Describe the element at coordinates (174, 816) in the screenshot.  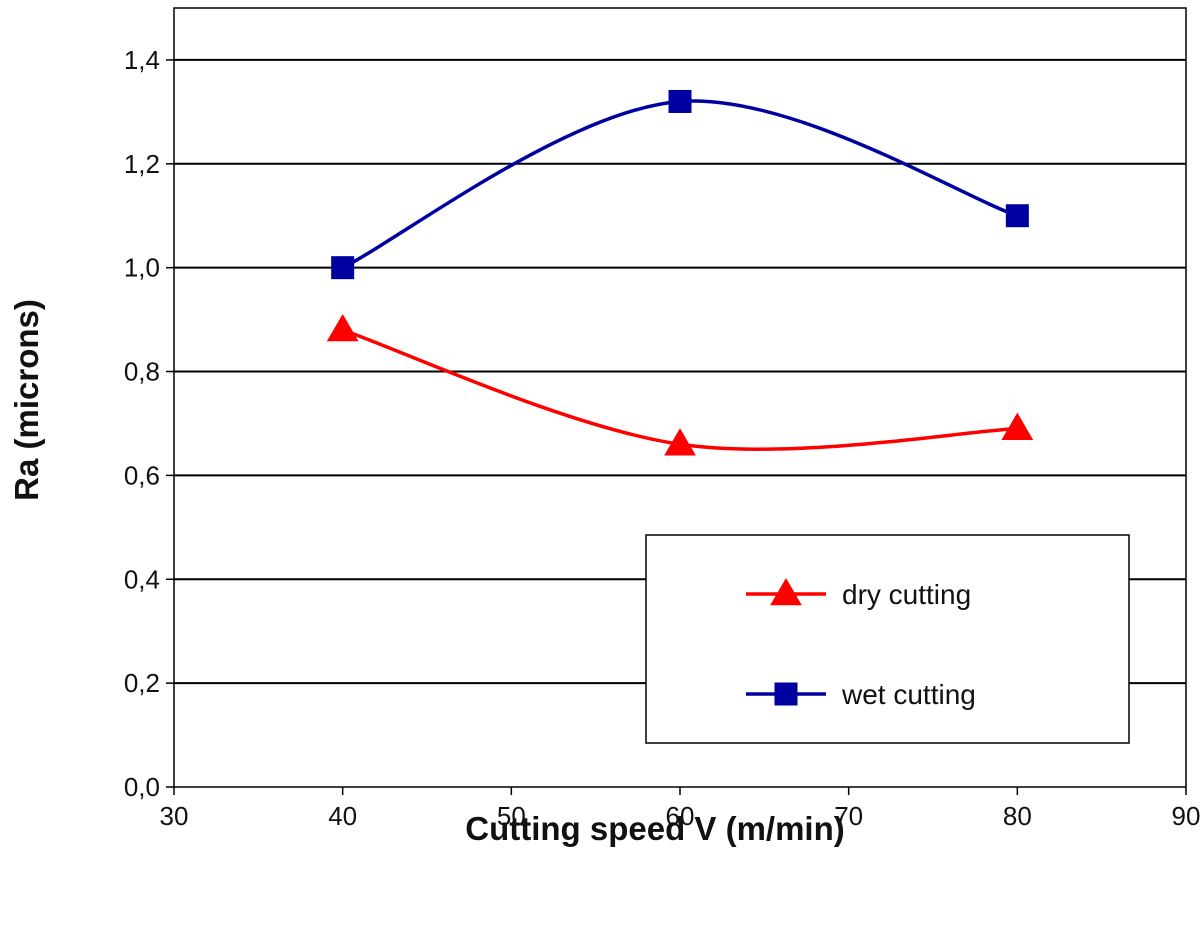
I see `x-tick-label: 30` at that location.